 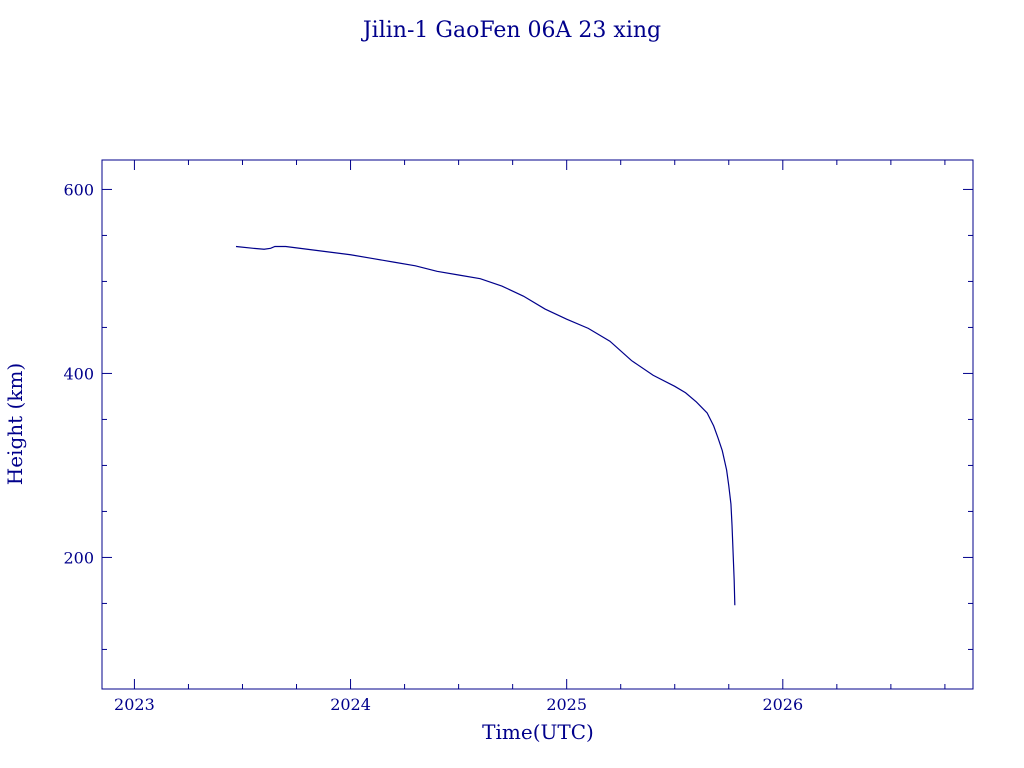 I want to click on y-tick-label: 400, so click(x=78, y=373).